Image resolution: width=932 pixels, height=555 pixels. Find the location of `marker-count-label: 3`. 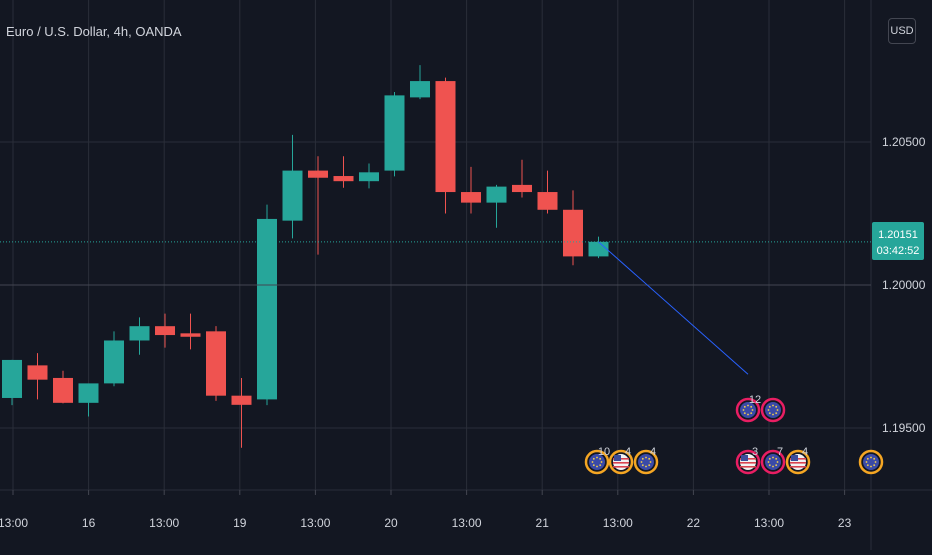

marker-count-label: 3 is located at coordinates (755, 452).